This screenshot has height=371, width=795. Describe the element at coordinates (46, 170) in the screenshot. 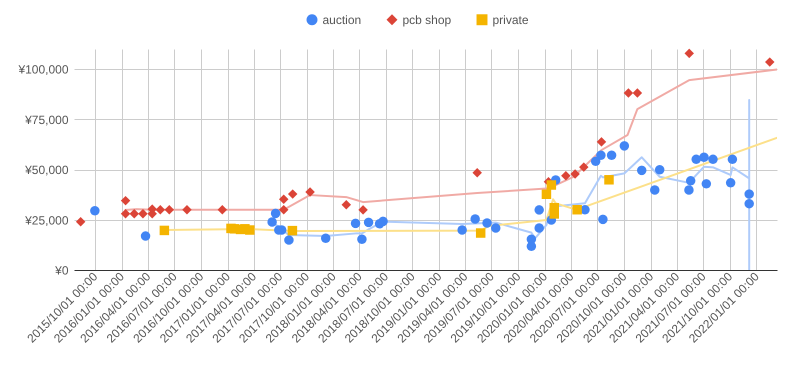

I see `y-tick-label: ¥50,000` at that location.